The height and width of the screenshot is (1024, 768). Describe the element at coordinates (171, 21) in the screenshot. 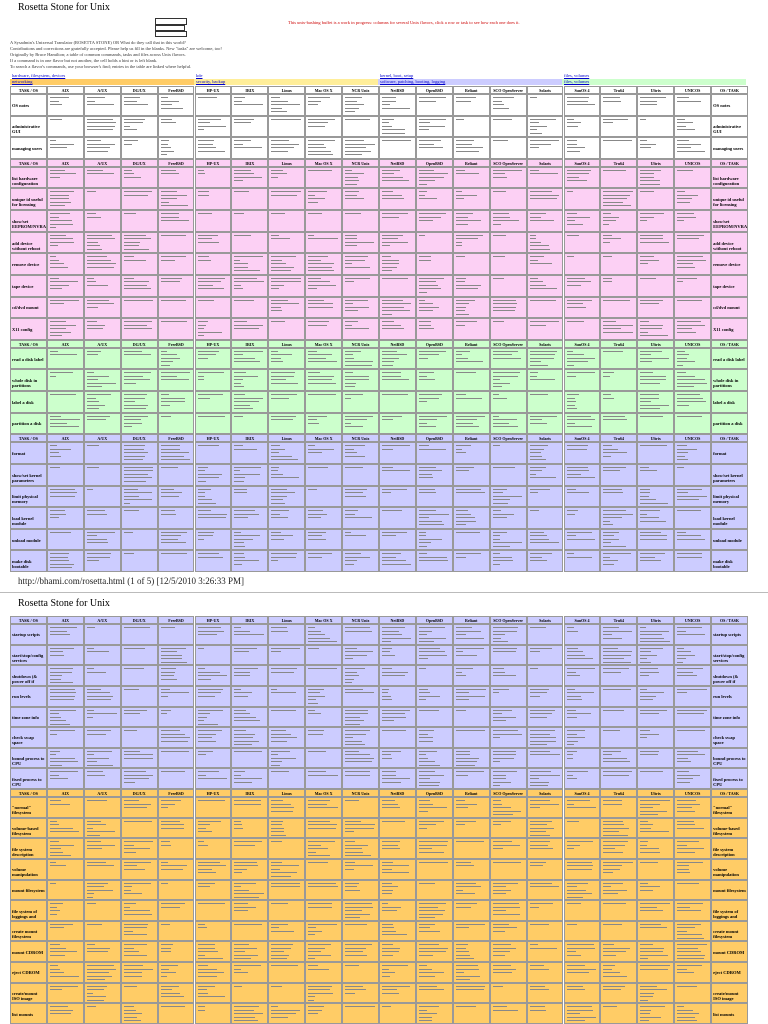

I see `icon` at that location.